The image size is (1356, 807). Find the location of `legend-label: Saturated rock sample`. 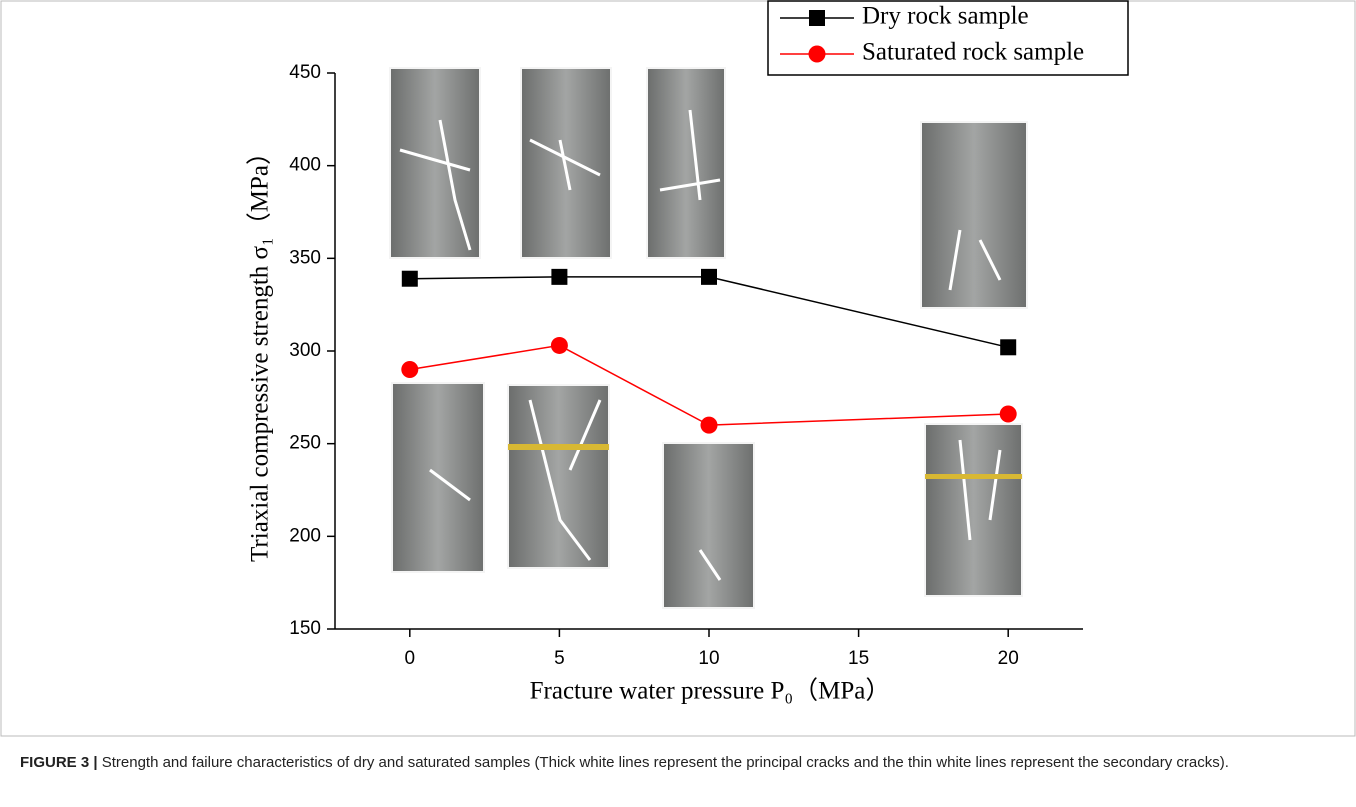

legend-label: Saturated rock sample is located at coordinates (973, 52).